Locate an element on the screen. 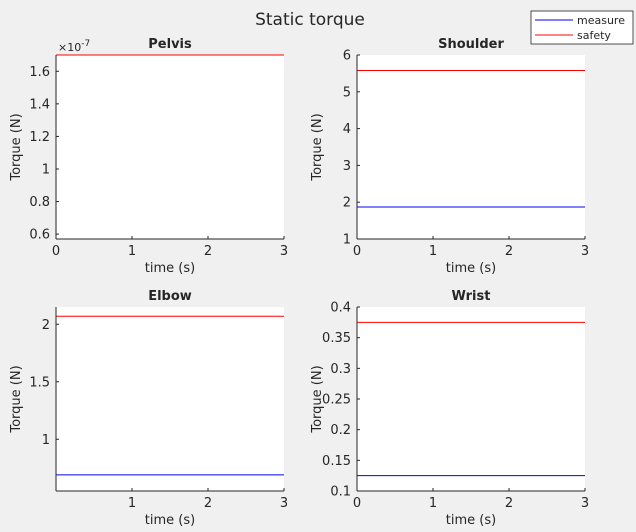 The height and width of the screenshot is (532, 636). y-exponent-power: -7 is located at coordinates (85, 44).